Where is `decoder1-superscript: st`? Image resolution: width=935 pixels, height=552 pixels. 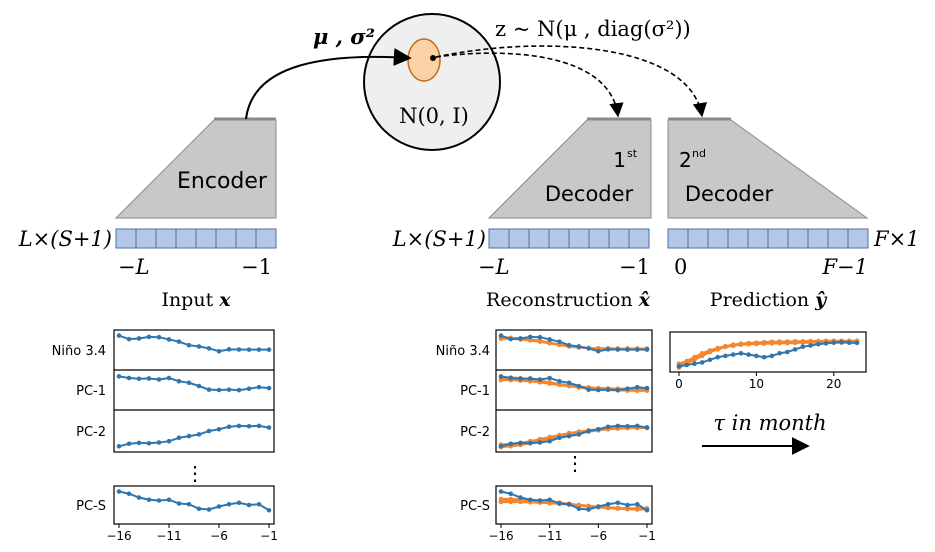
decoder1-superscript: st is located at coordinates (632, 153).